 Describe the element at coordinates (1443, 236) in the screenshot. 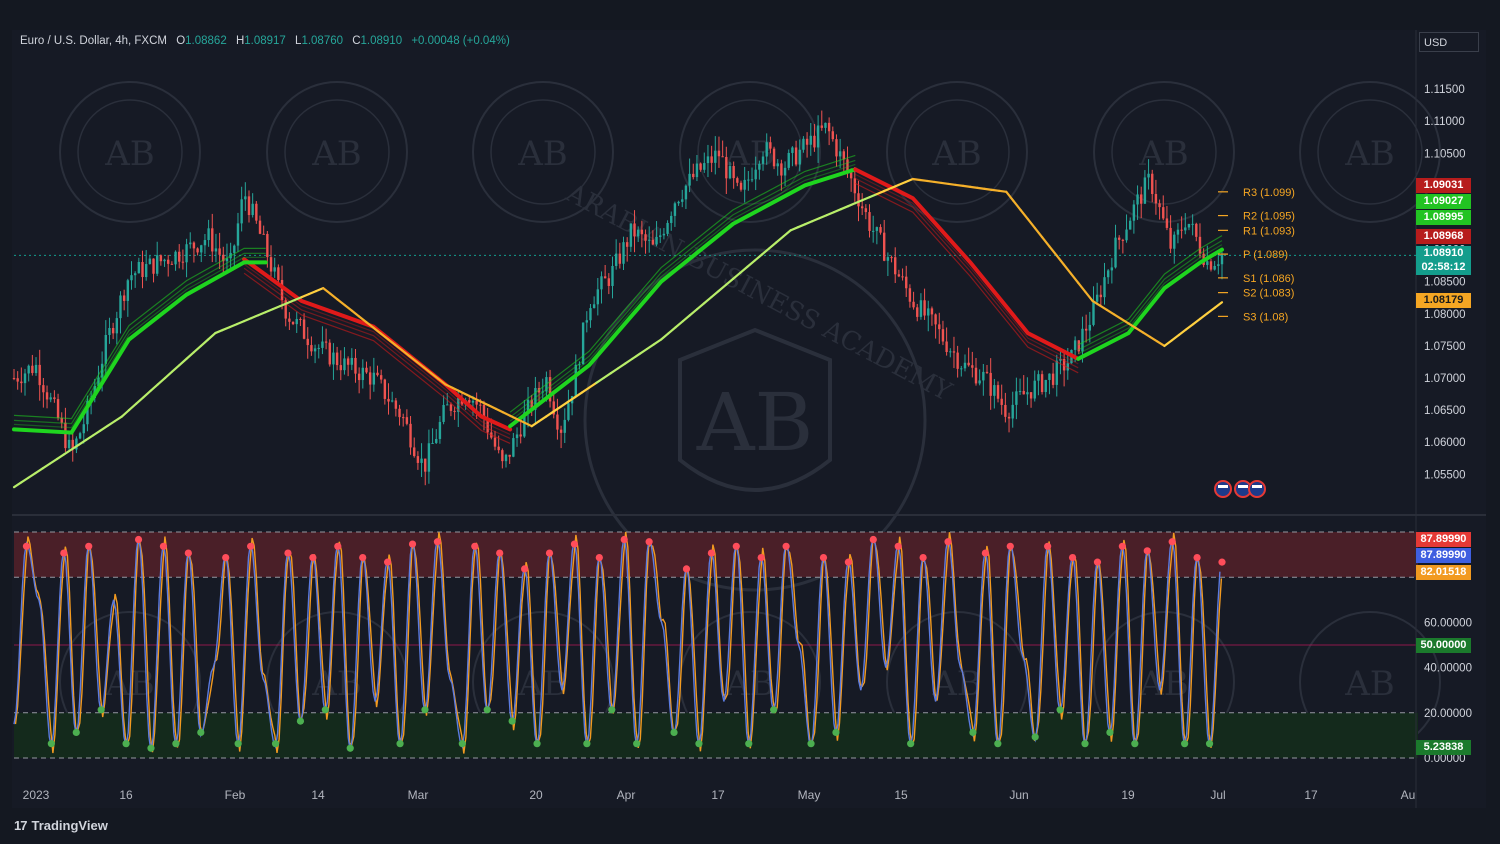

I see `price-tag: 1.08968` at that location.